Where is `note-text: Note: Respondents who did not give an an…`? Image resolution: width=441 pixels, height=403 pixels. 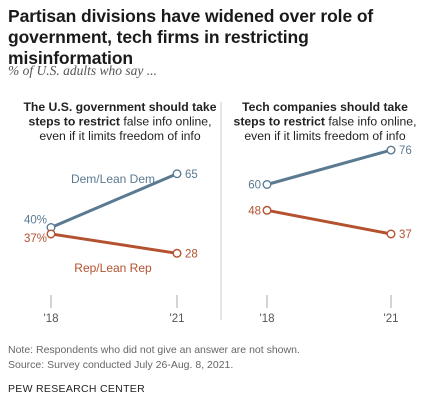 note-text: Note: Respondents who did not give an an… is located at coordinates (154, 350).